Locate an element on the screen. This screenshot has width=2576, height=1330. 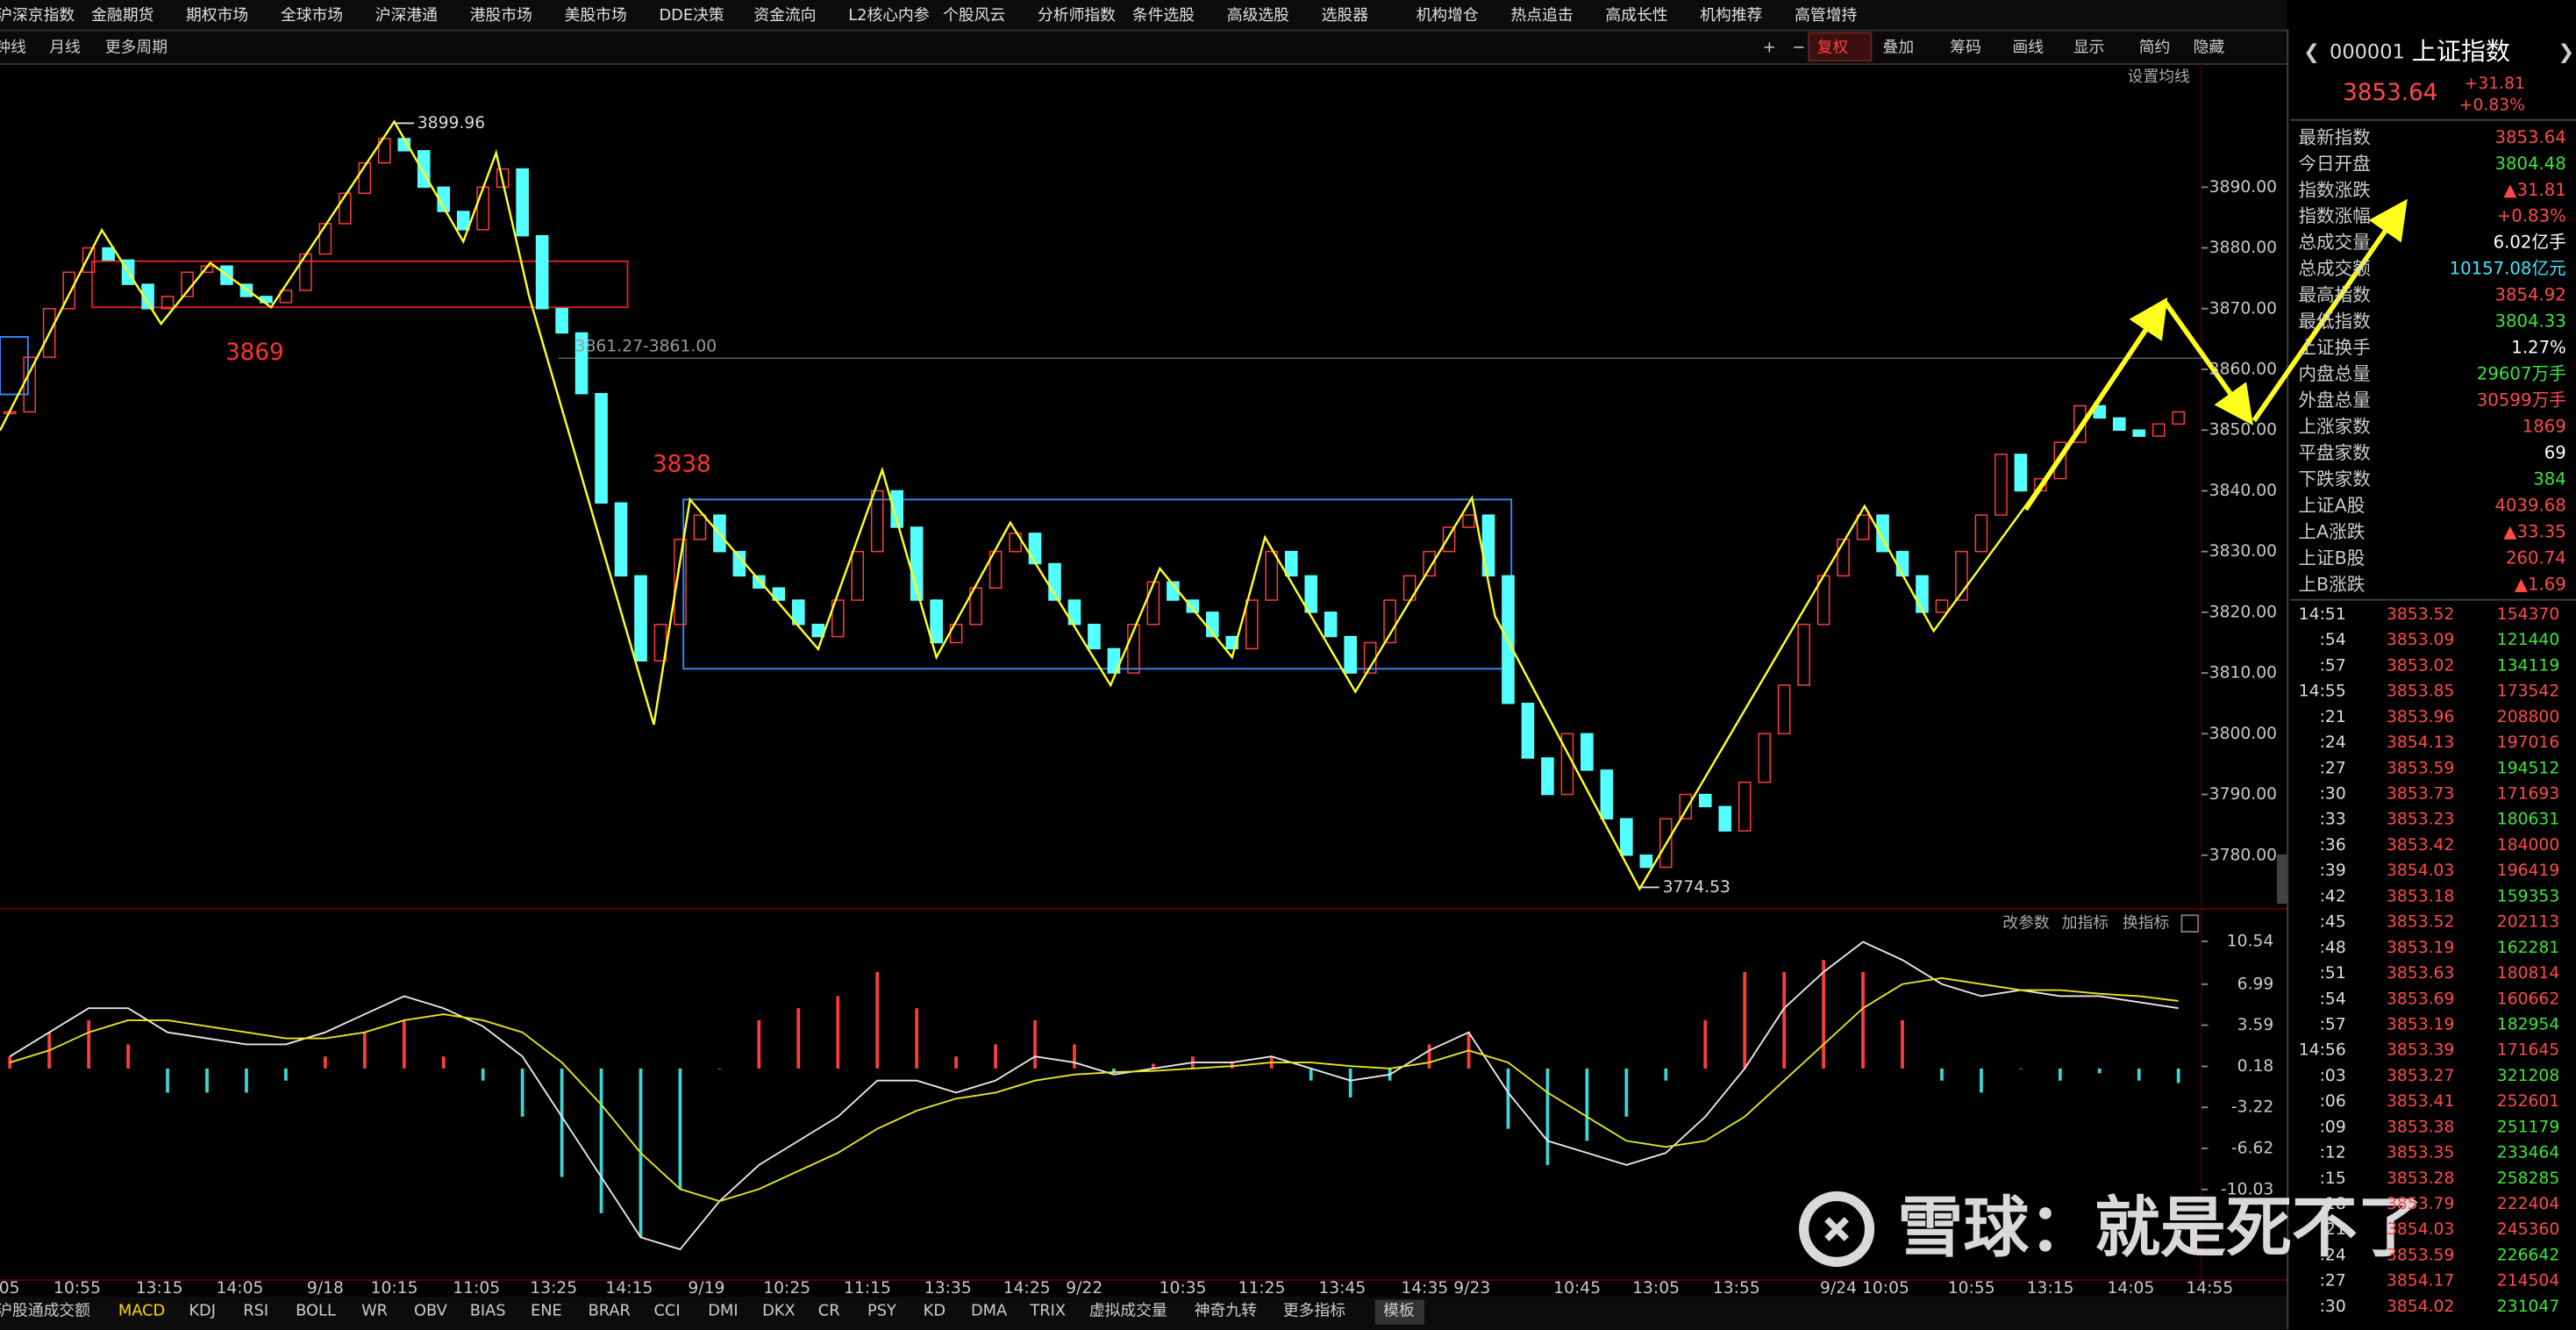
toolbar-button: 显示 is located at coordinates (2089, 47).